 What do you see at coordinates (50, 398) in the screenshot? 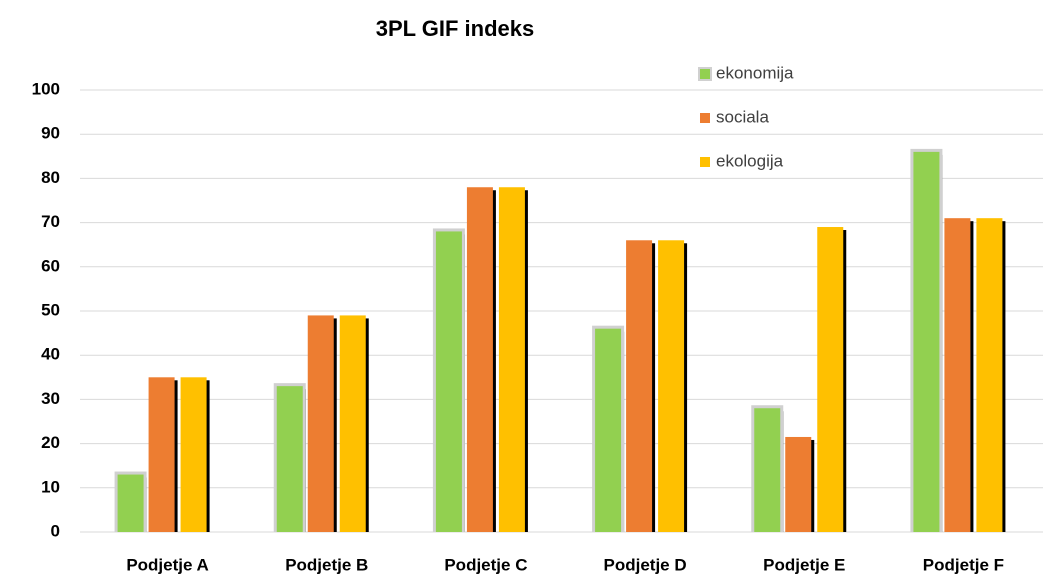
I see `y-tick-label: 30` at bounding box center [50, 398].